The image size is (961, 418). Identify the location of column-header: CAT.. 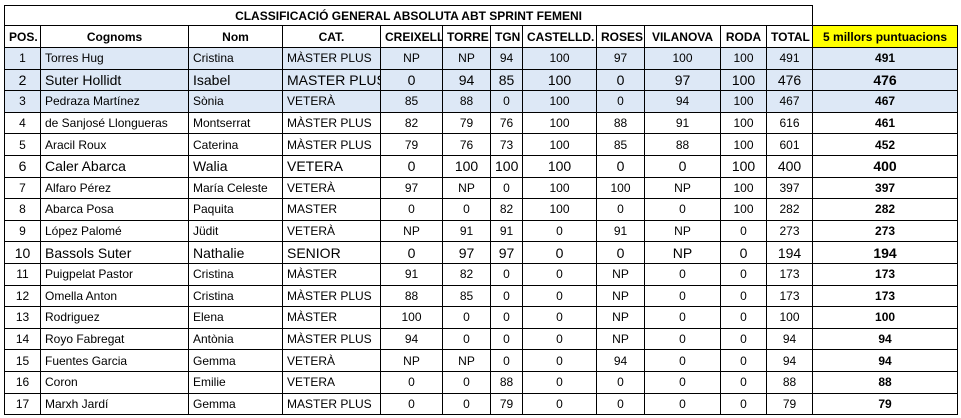
(331, 36).